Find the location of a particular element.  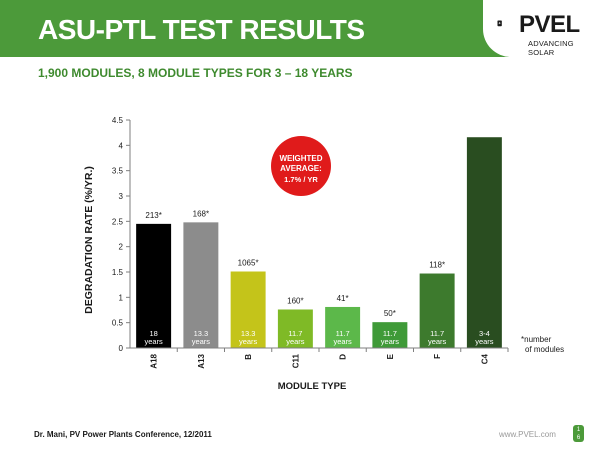

x-axis: A18 A13 B C11 D E F C4 is located at coordinates (319, 358).